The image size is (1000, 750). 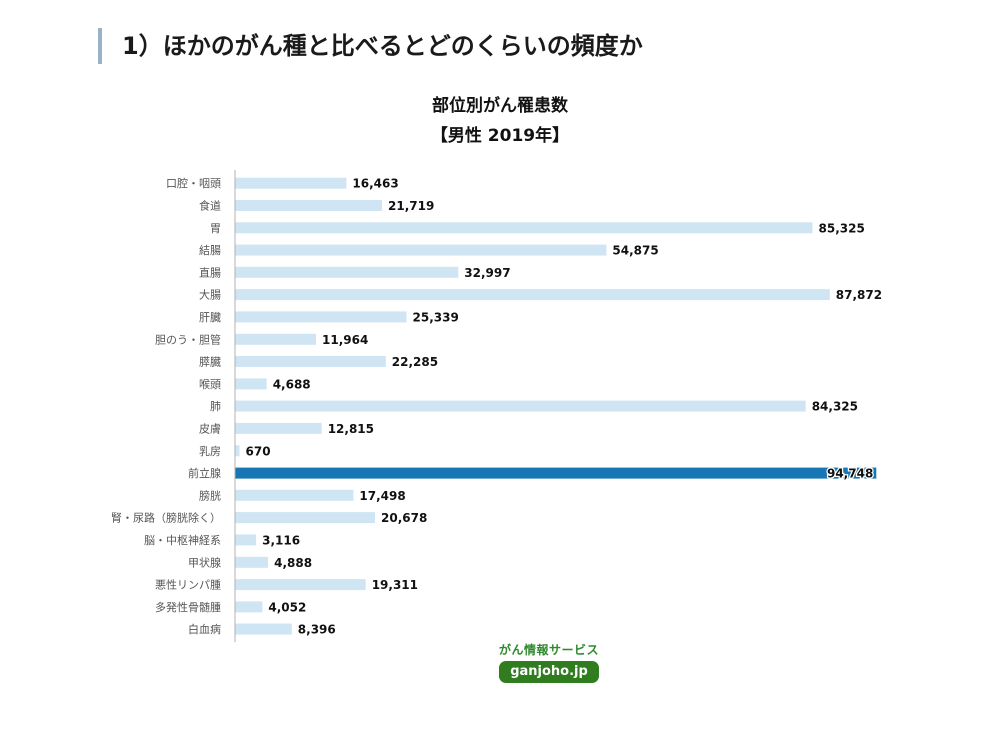 What do you see at coordinates (310, 361) in the screenshot?
I see `bar-膵臓` at bounding box center [310, 361].